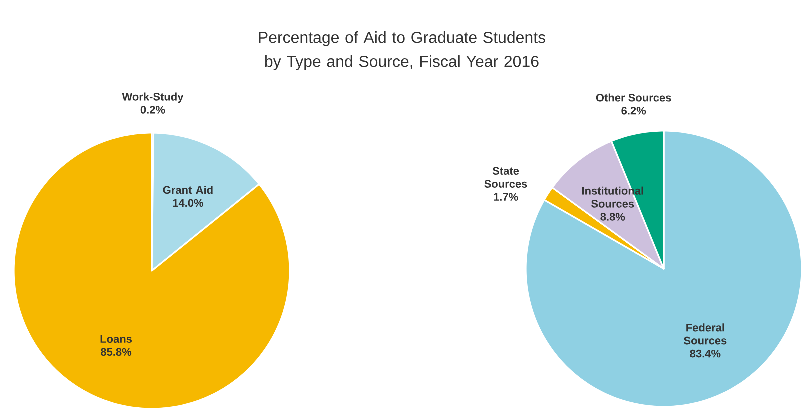  I want to click on slice-label: Other Sources, so click(634, 98).